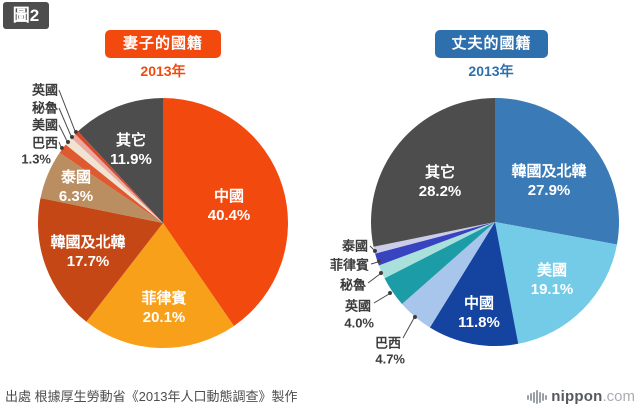 This screenshot has width=640, height=410. I want to click on husband-callout-uk-pct: 4.0%, so click(359, 323).